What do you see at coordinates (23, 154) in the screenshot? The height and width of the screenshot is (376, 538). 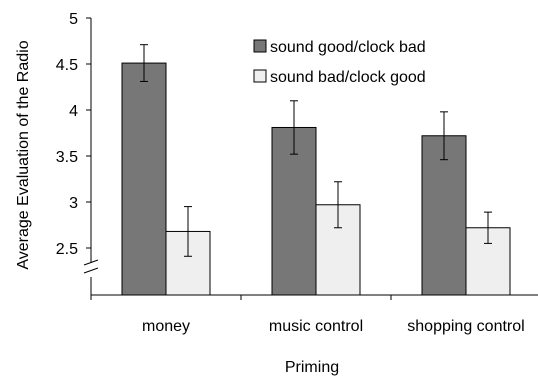 I see `y-axis-title: Average Evaluation of the Radio` at bounding box center [23, 154].